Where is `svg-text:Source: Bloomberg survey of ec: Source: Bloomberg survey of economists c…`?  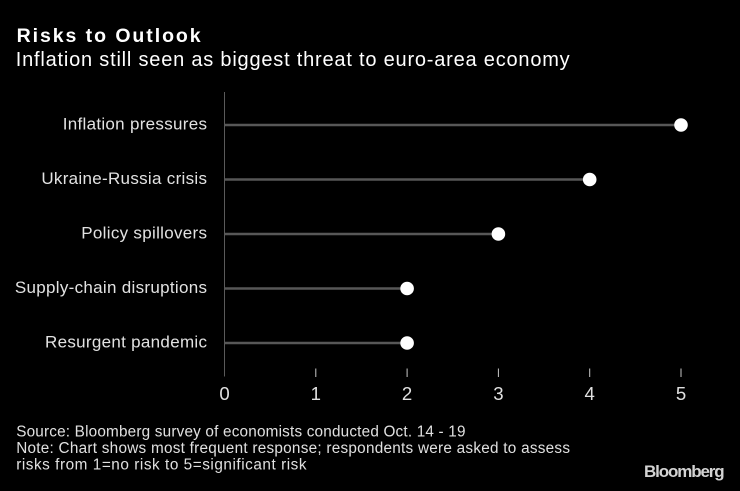
svg-text:Source: Bloomberg survey of ec: Source: Bloomberg survey of economists c… is located at coordinates (240, 432).